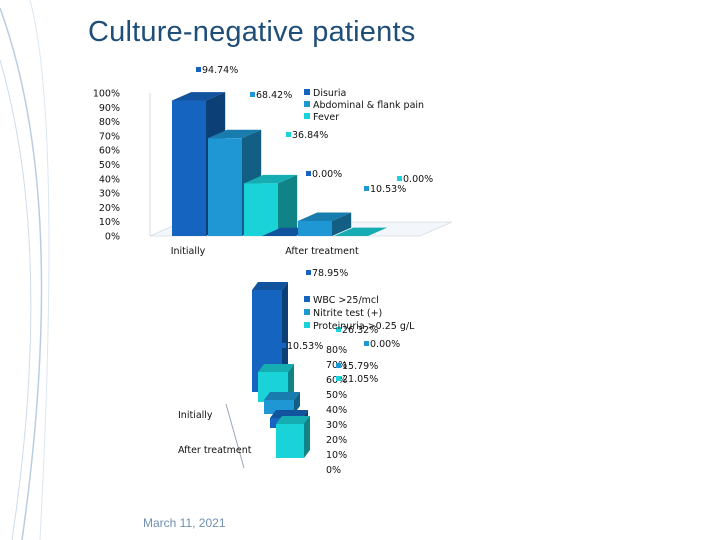 Image resolution: width=720 pixels, height=540 pixels. I want to click on slide-date: March 11, 2021, so click(184, 523).